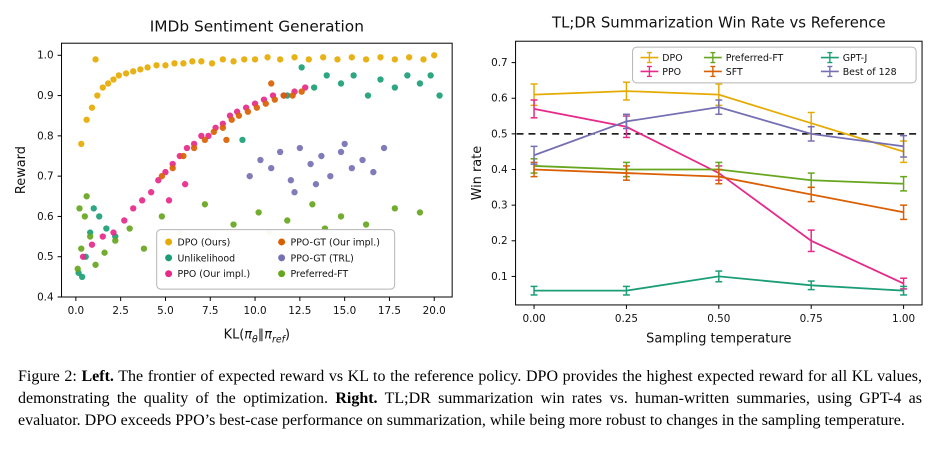 This screenshot has height=469, width=940. I want to click on x-axis-label: Sampling temperature, so click(718, 339).